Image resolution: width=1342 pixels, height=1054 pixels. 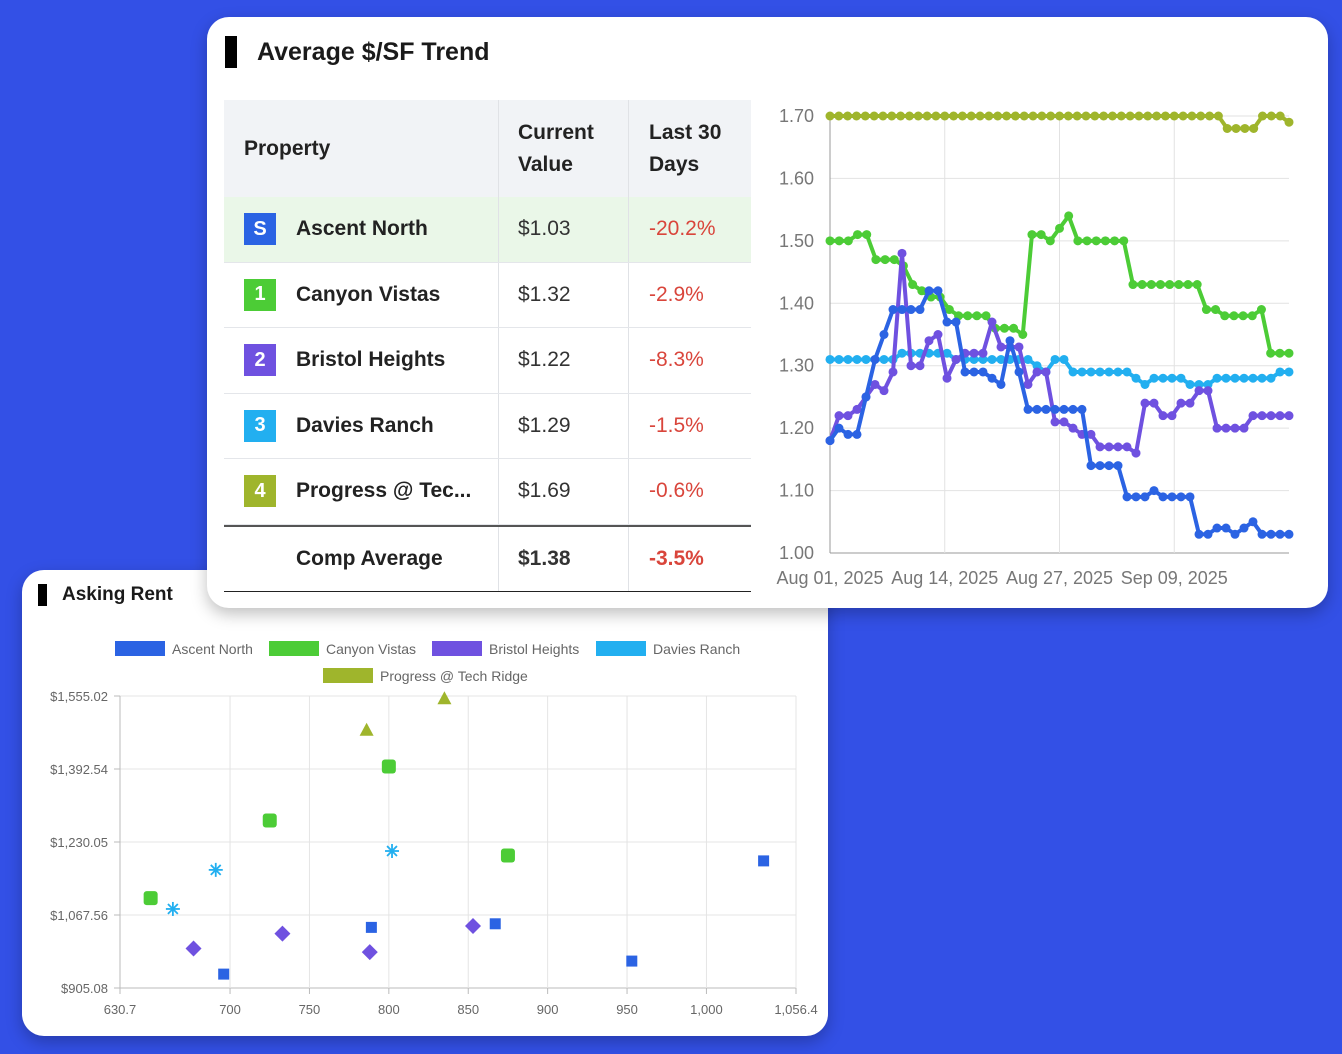 What do you see at coordinates (487, 492) in the screenshot?
I see `table-row: 4 Progress @ Tec... $1.69 -0.6%` at bounding box center [487, 492].